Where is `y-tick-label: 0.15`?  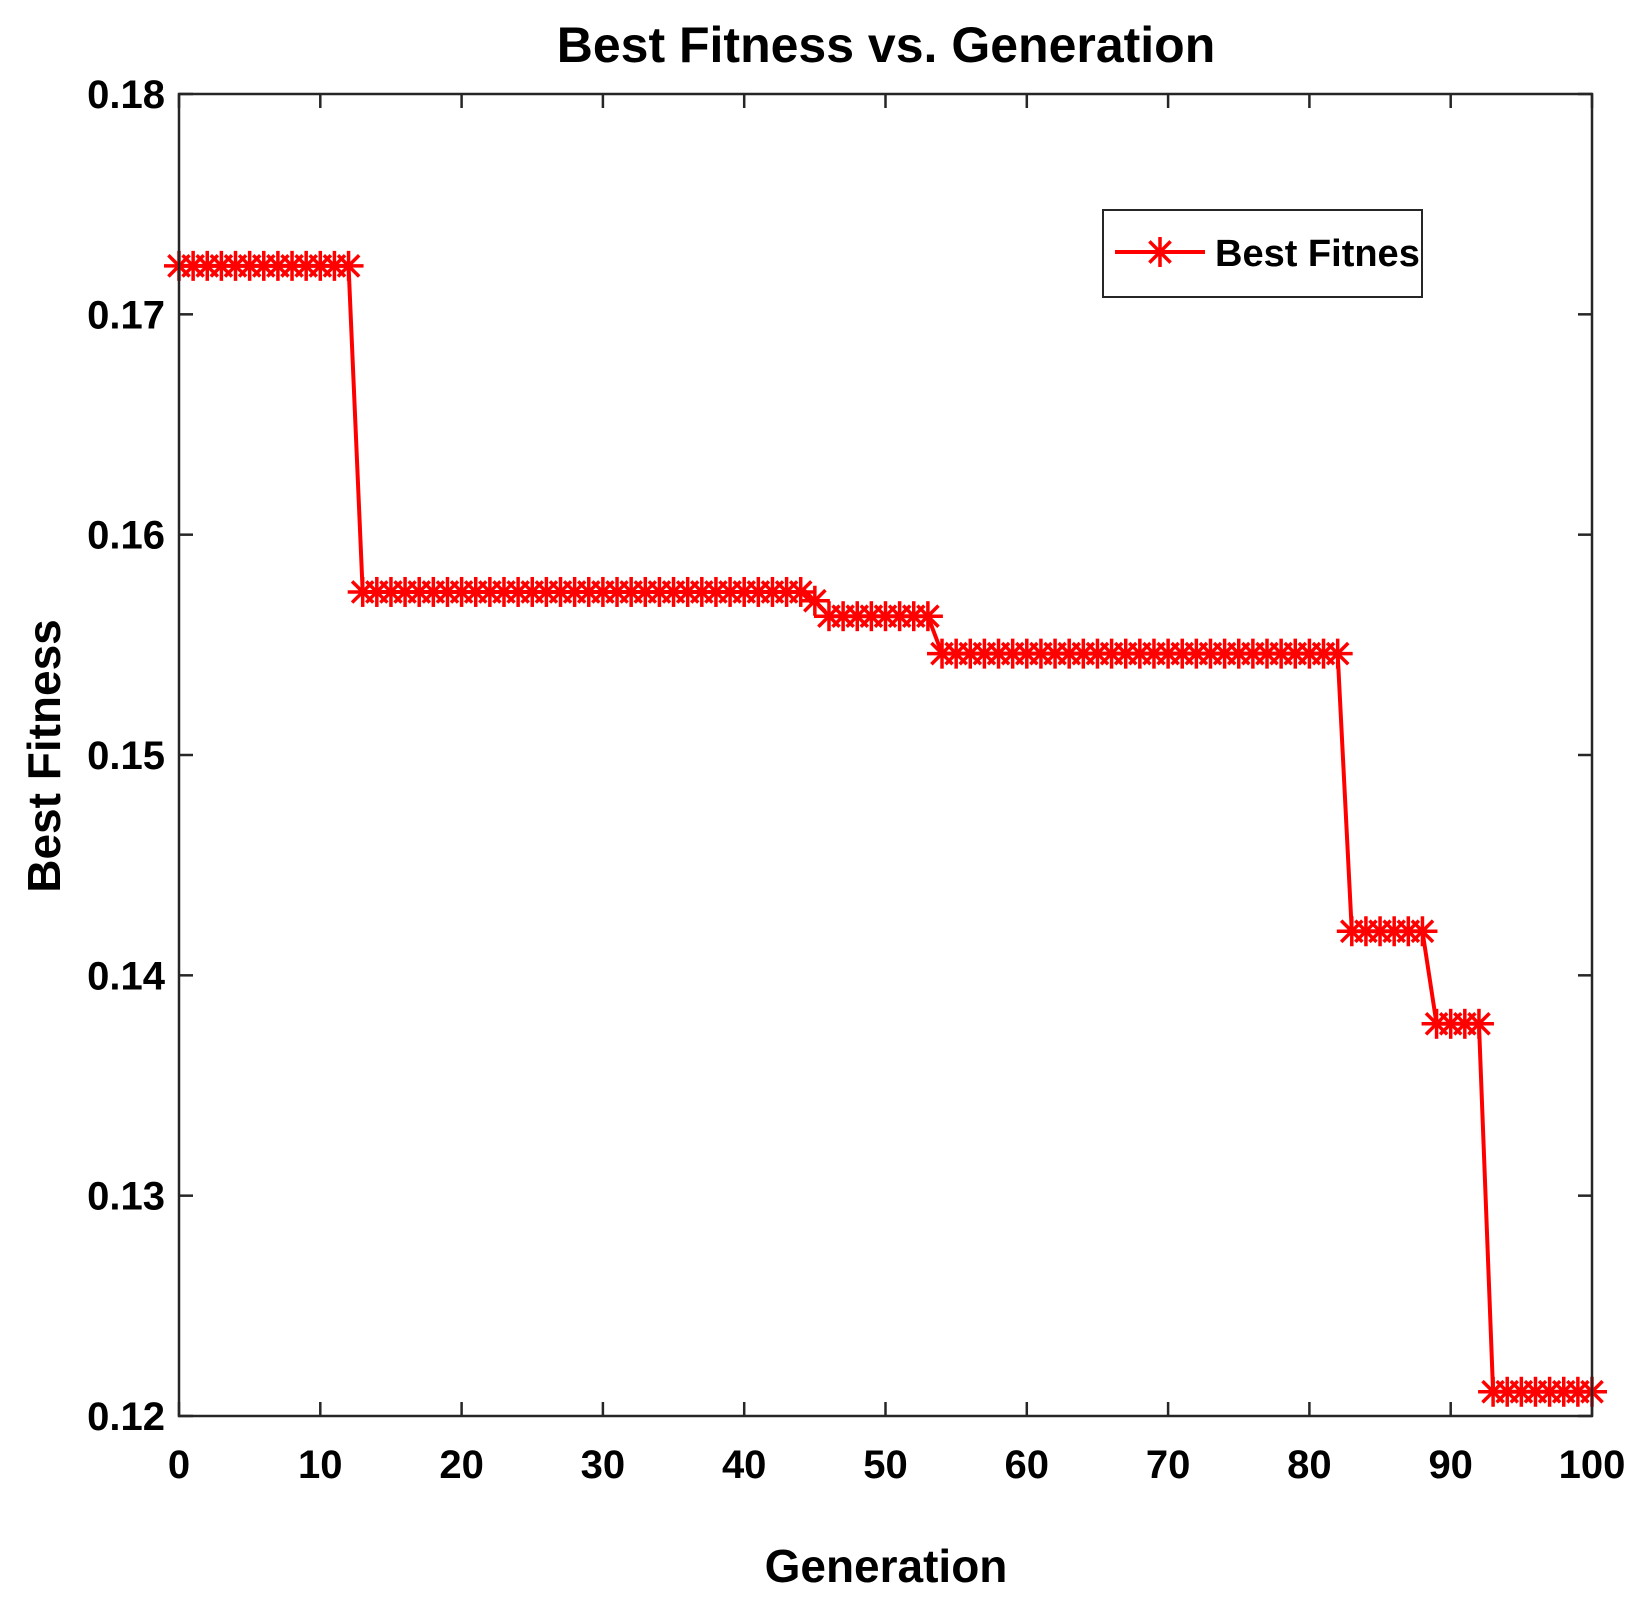
y-tick-label: 0.15 is located at coordinates (126, 756).